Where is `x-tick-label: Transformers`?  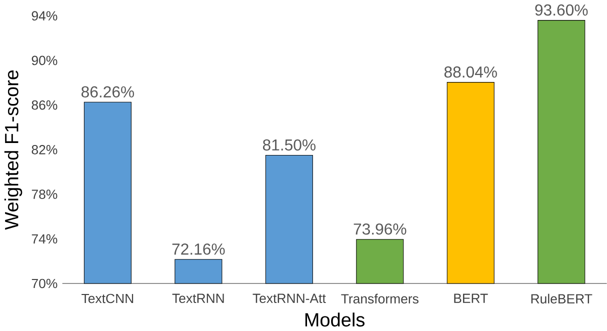 x-tick-label: Transformers is located at coordinates (379, 299).